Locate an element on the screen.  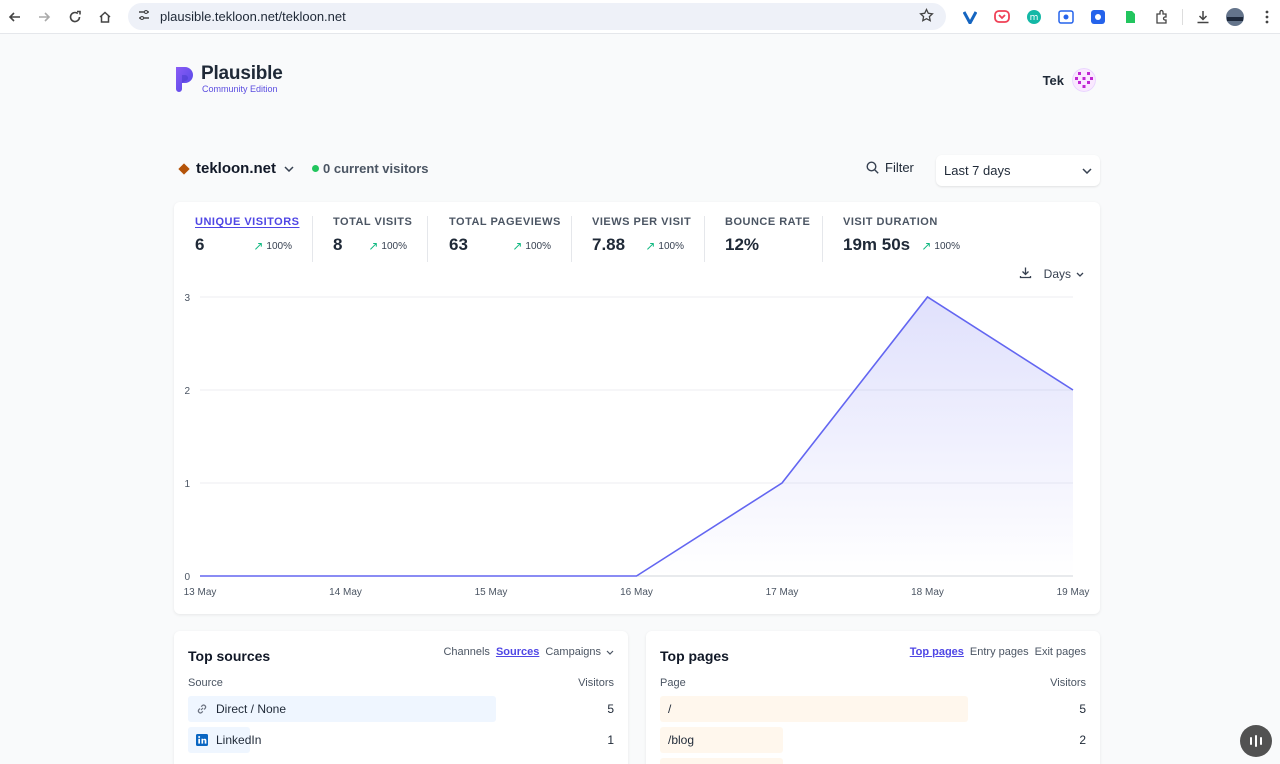
tab-top-pages: Top pages is located at coordinates (936, 652).